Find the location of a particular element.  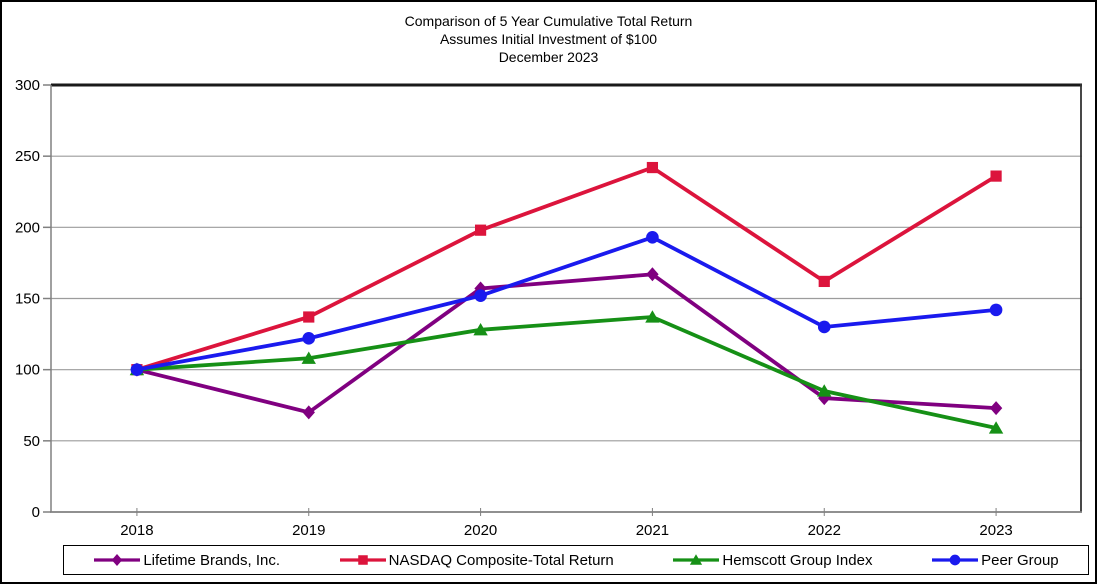

legend-item-peer-group: Peer Group is located at coordinates (995, 560).